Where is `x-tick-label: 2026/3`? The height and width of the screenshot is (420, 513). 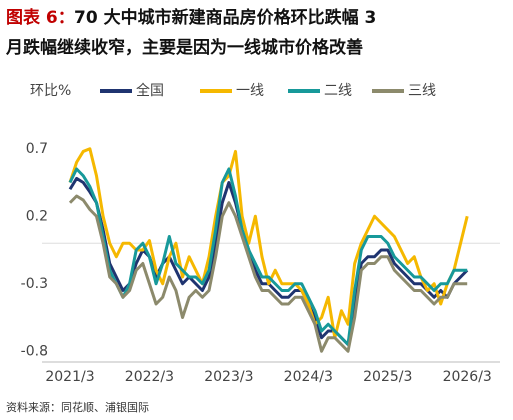 x-tick-label: 2026/3 is located at coordinates (467, 377).